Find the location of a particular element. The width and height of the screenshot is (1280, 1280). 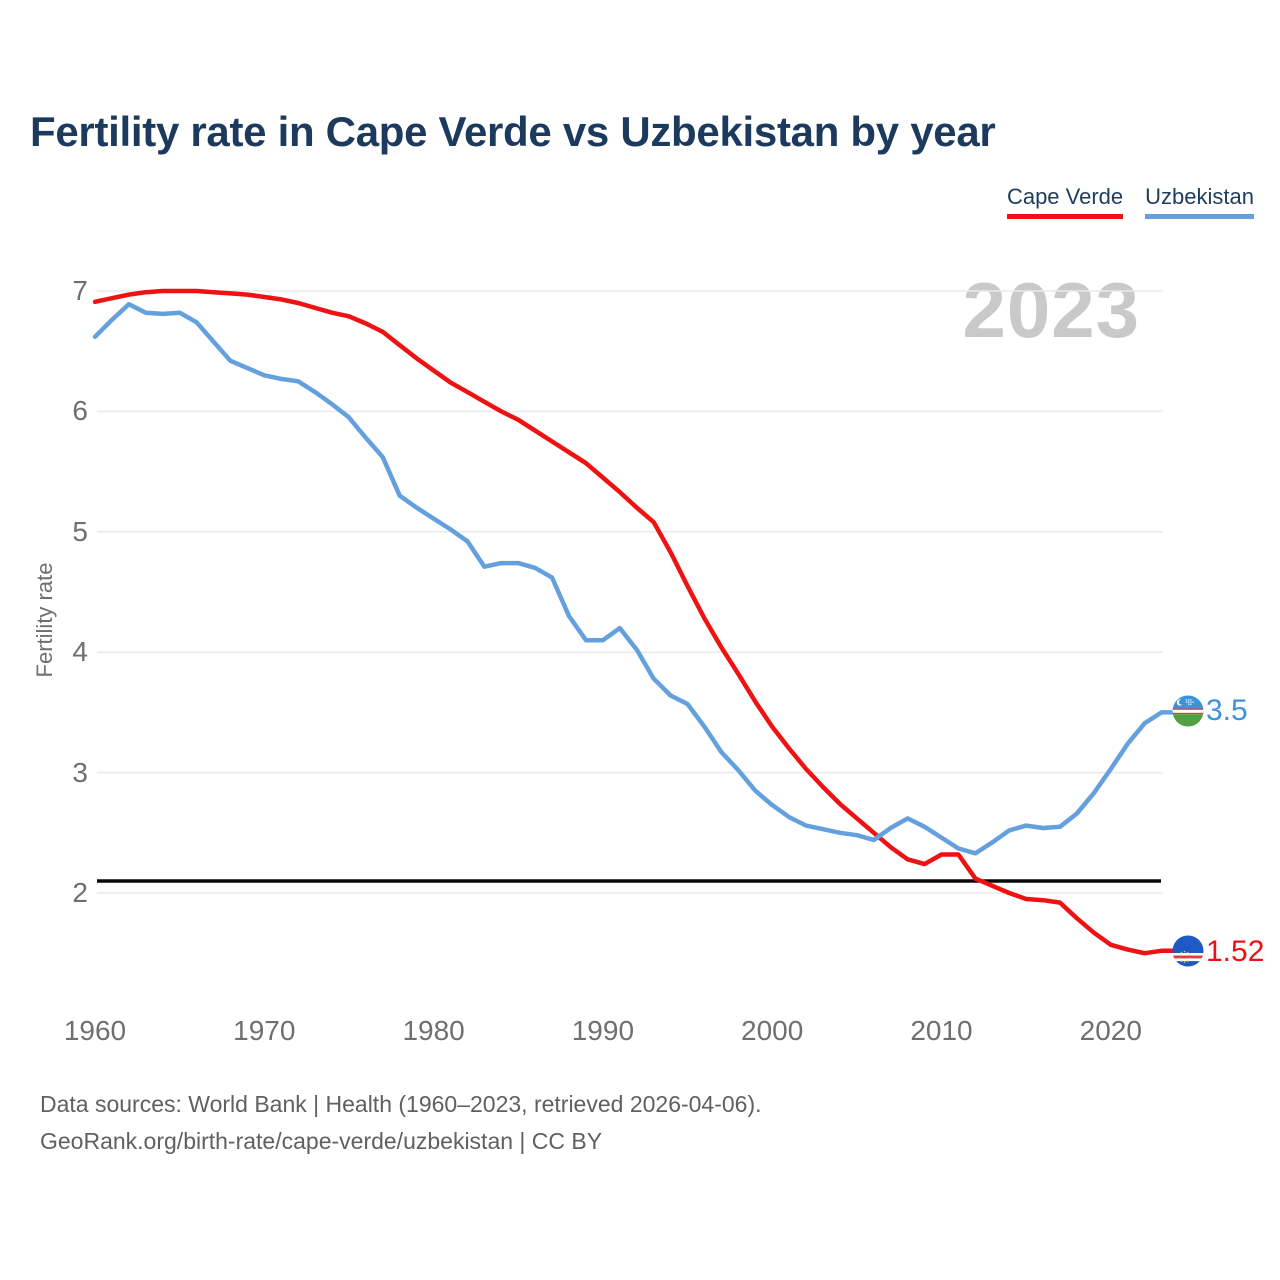

legend: Cape Verde Uzbekistan is located at coordinates (1130, 201).